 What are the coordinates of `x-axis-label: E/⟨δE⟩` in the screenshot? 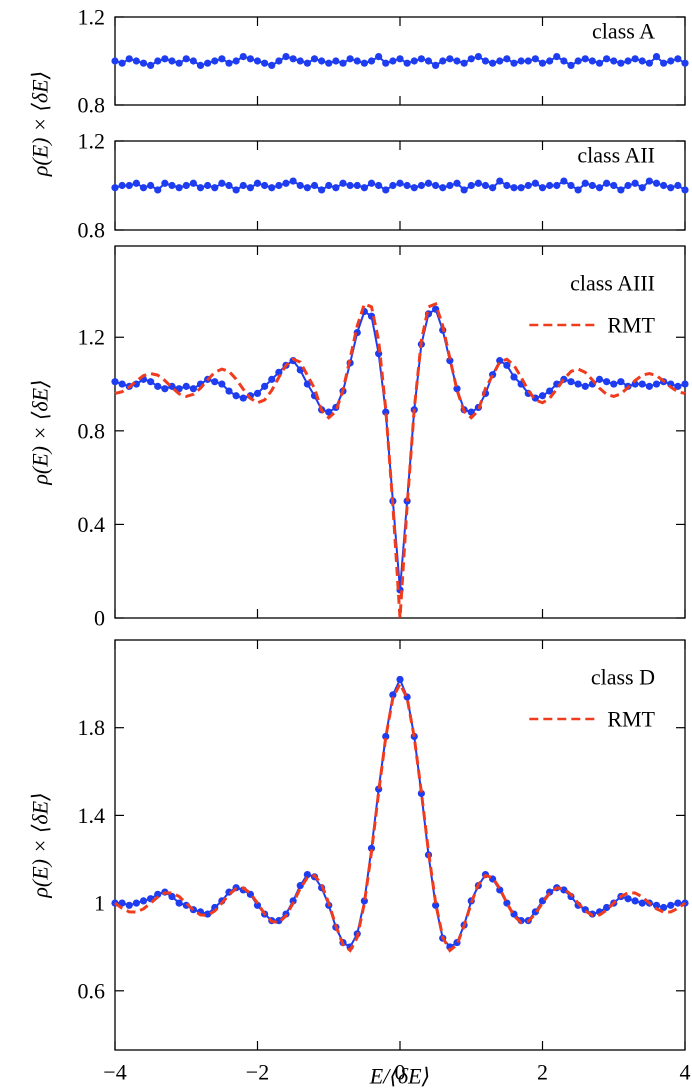 It's located at (399, 1076).